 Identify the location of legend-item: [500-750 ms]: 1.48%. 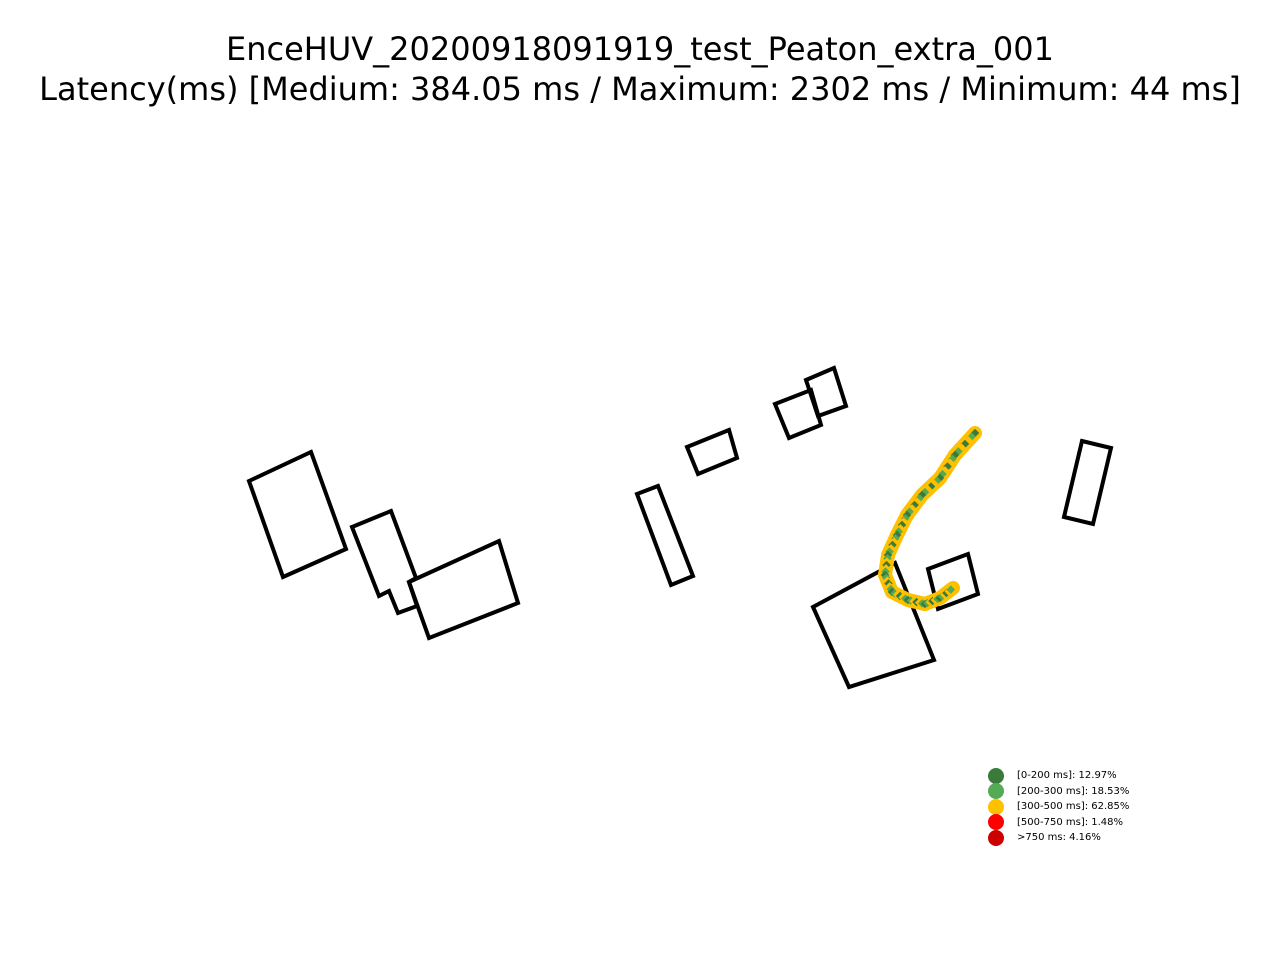
(1058, 822).